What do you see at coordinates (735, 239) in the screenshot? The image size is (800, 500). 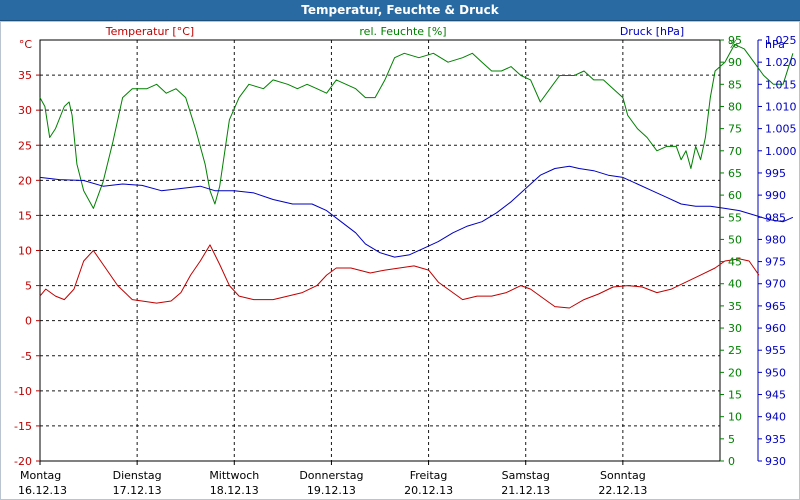 I see `humidity-tick-label: 50` at bounding box center [735, 239].